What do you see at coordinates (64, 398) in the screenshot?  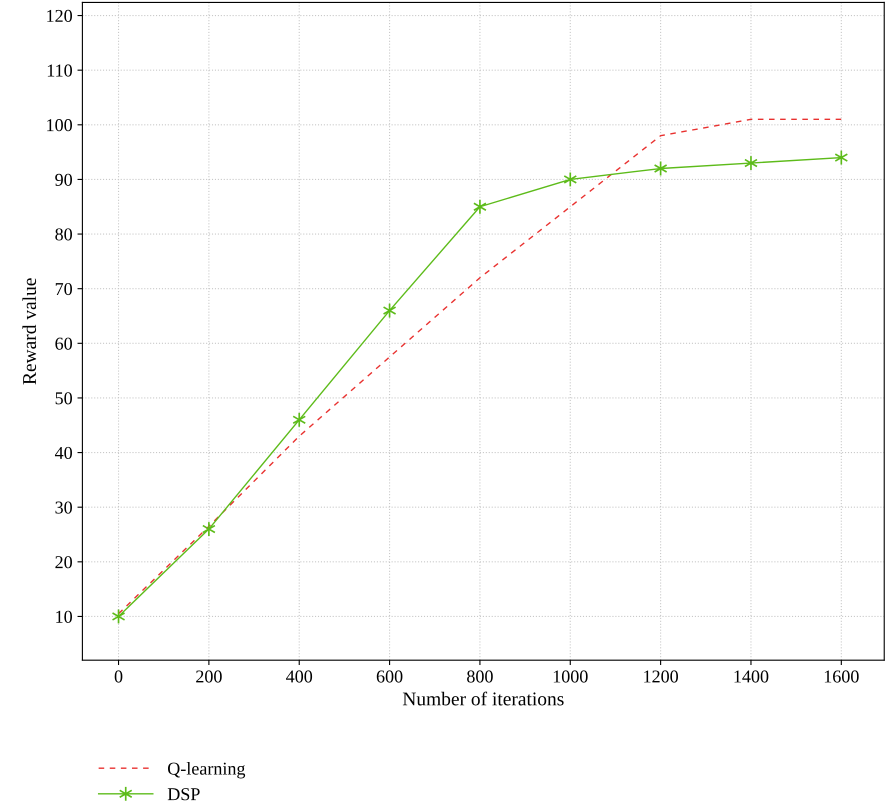 I see `y-tick-label: 50` at bounding box center [64, 398].